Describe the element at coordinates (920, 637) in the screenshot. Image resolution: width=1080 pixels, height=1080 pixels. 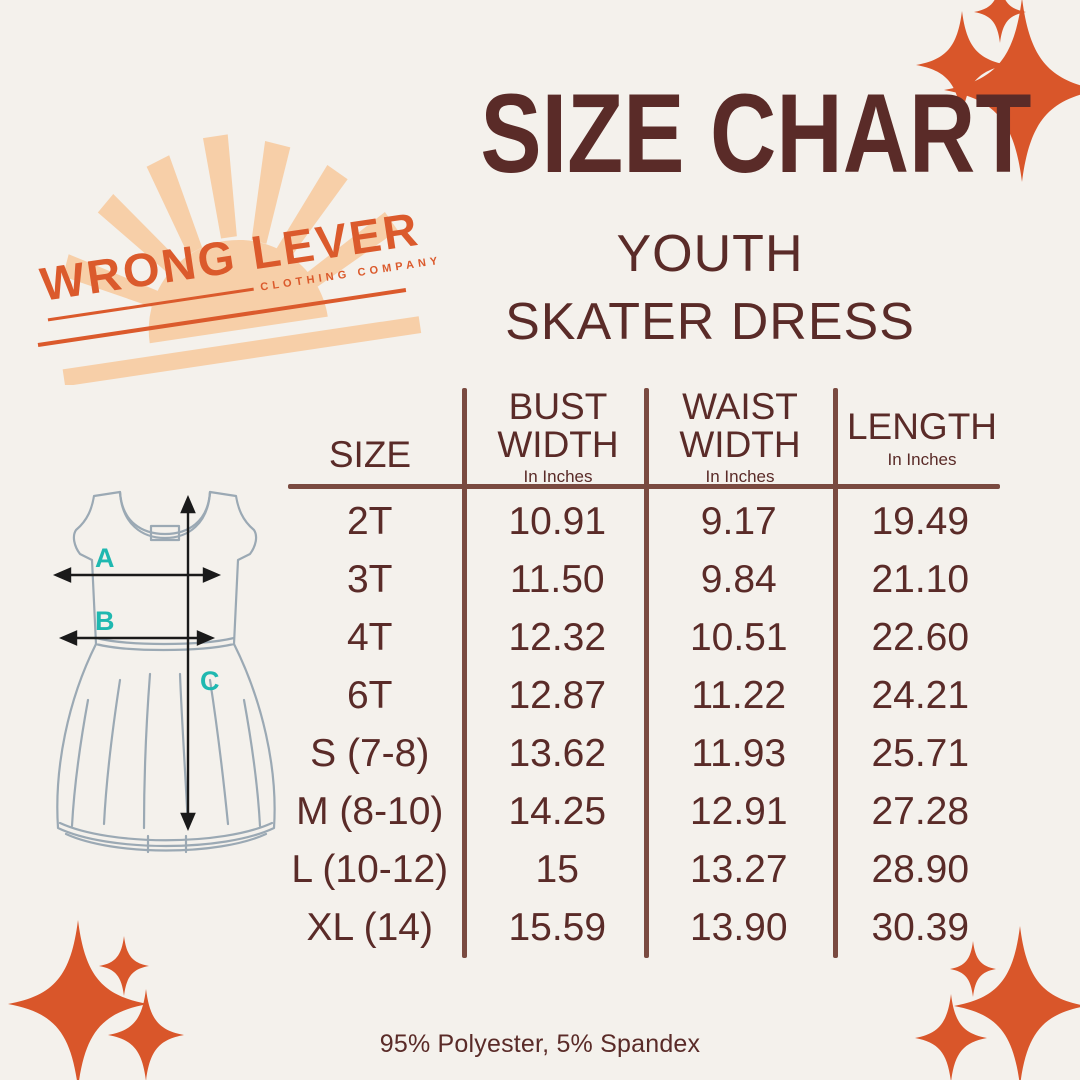
I see `cell-length: 22.60` at that location.